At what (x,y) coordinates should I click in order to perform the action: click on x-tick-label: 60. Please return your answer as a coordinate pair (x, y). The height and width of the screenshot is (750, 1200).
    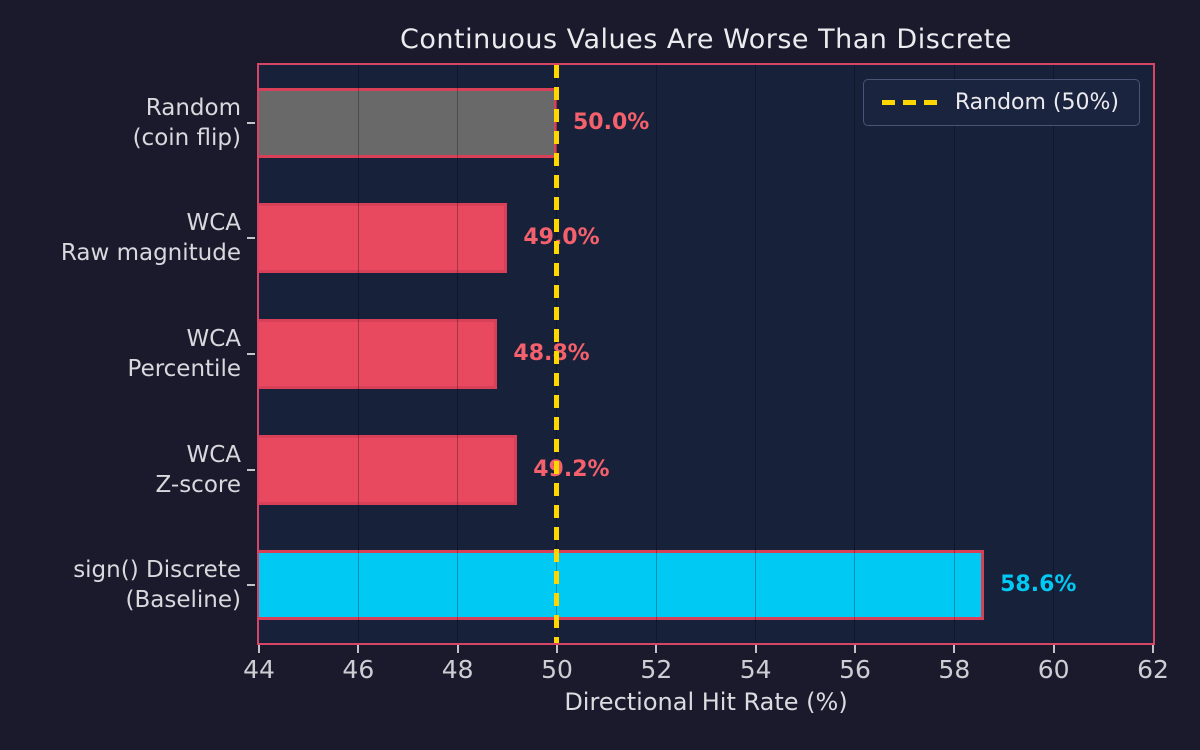
    Looking at the image, I should click on (1053, 669).